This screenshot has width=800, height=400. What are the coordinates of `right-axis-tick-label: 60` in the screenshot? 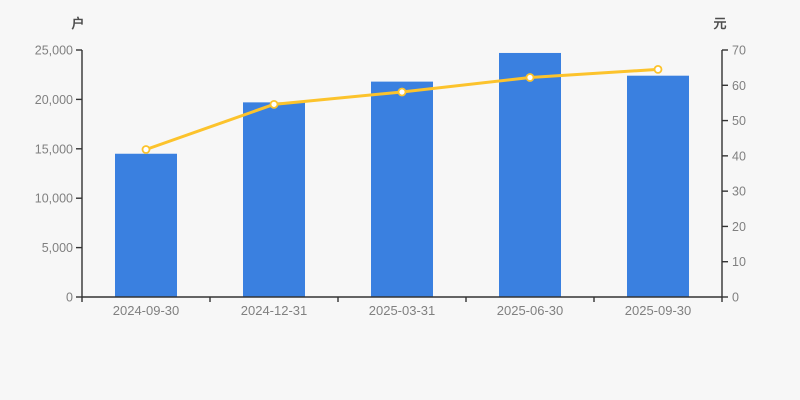 It's located at (739, 86).